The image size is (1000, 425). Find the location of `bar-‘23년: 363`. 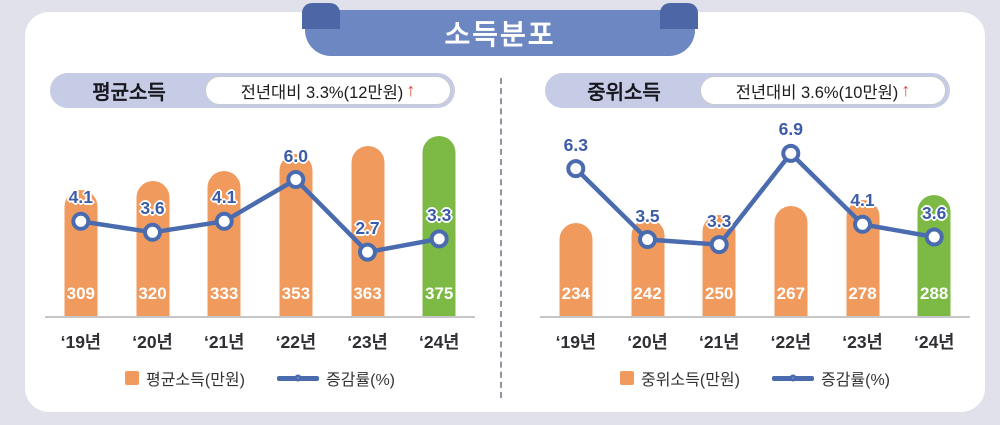

bar-‘23년: 363 is located at coordinates (368, 231).